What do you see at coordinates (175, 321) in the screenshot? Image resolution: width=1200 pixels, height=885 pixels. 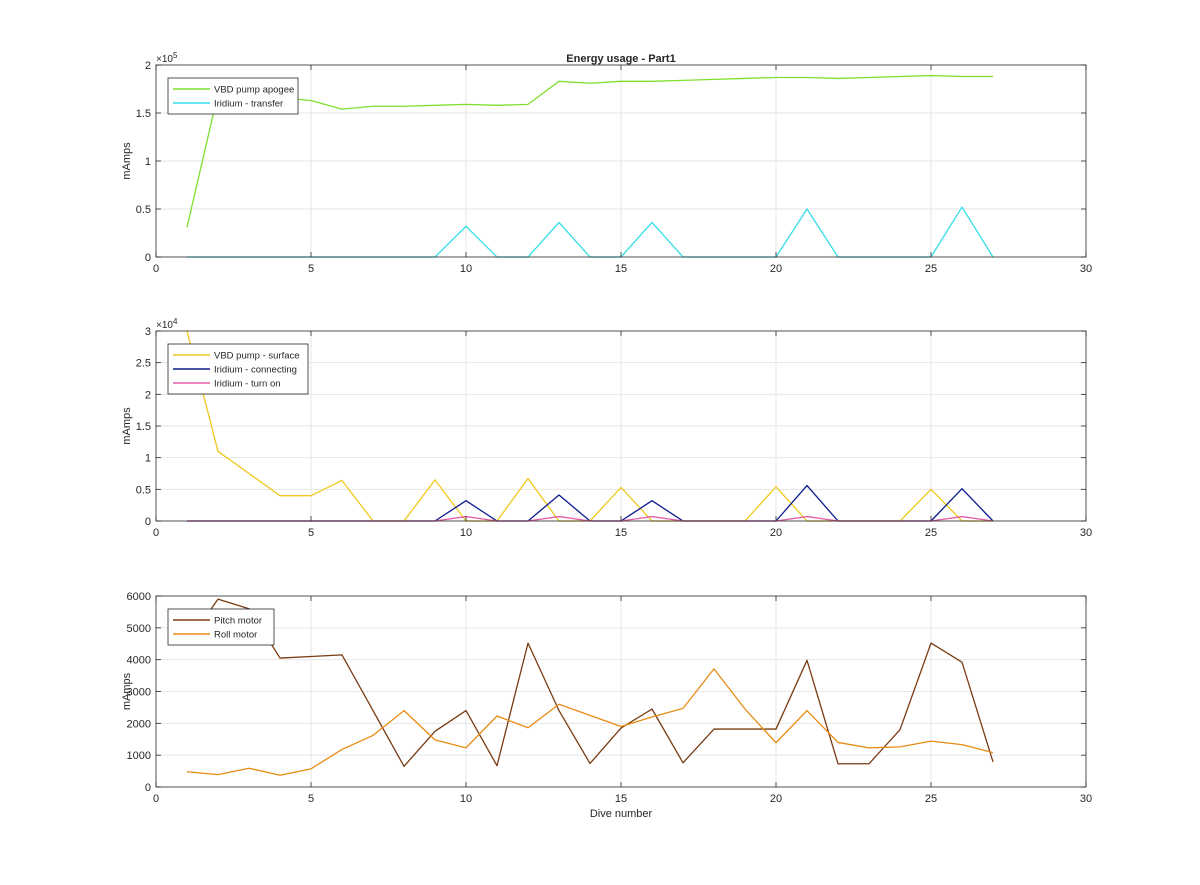 I see `y-multiplier-exponent: 4` at bounding box center [175, 321].